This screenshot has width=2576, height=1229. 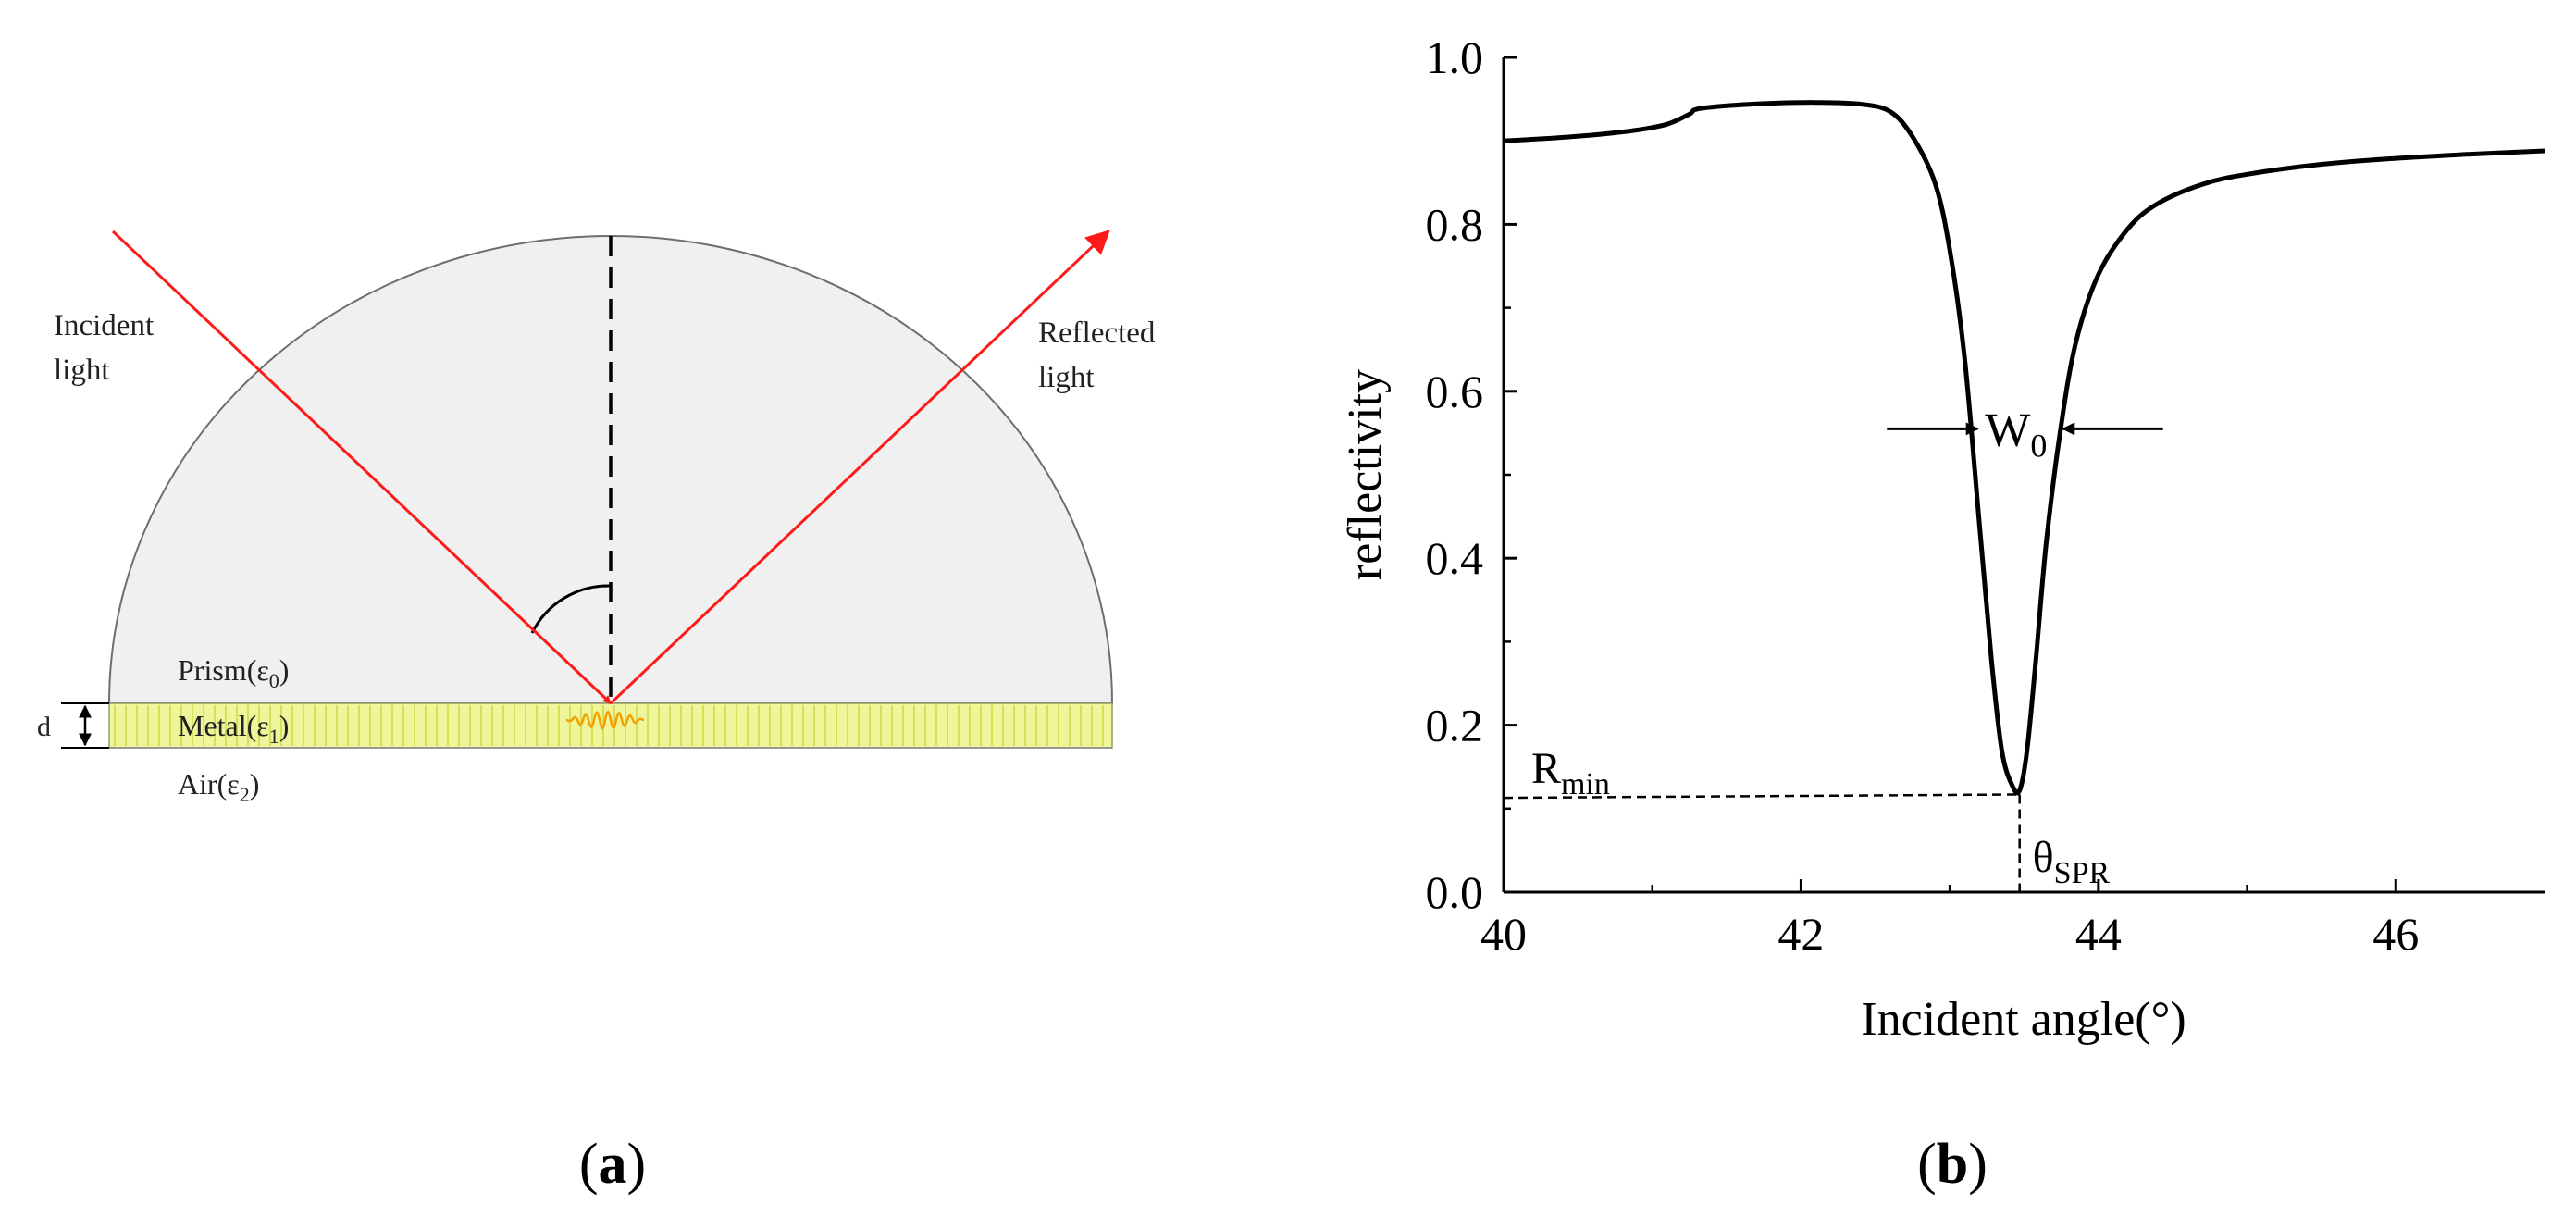 What do you see at coordinates (2024, 1019) in the screenshot?
I see `x-axis-label: Incident angle(°)` at bounding box center [2024, 1019].